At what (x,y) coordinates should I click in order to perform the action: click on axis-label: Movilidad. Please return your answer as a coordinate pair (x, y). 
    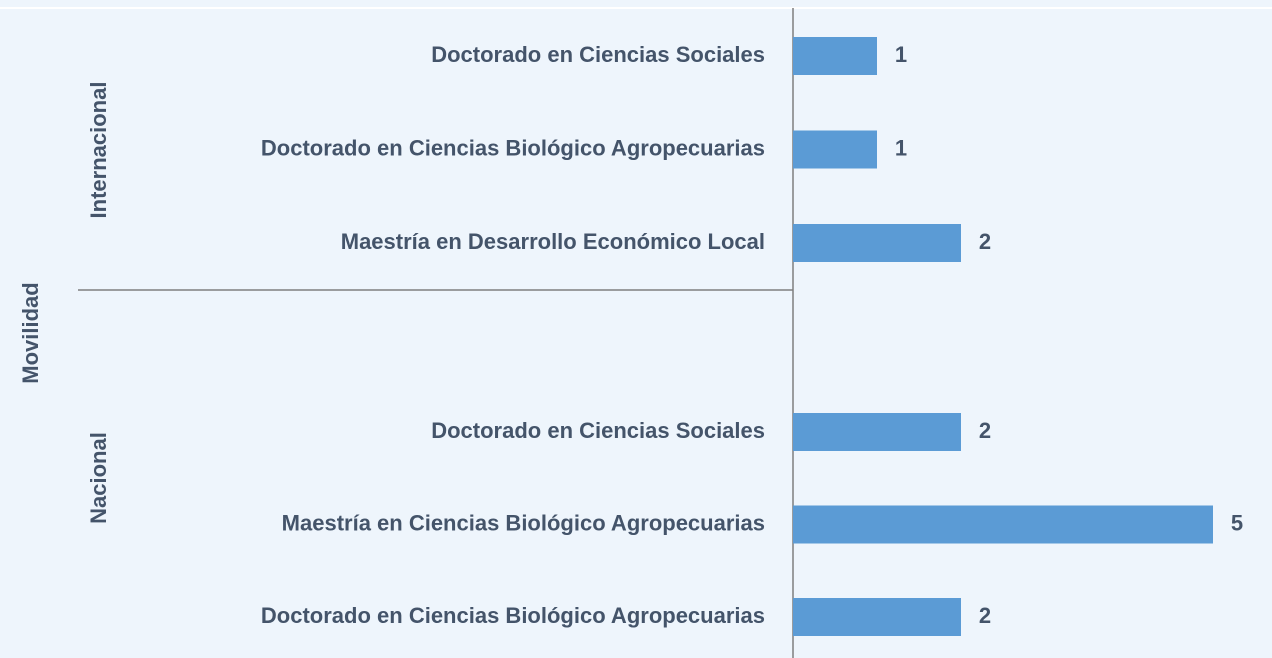
    Looking at the image, I should click on (30, 332).